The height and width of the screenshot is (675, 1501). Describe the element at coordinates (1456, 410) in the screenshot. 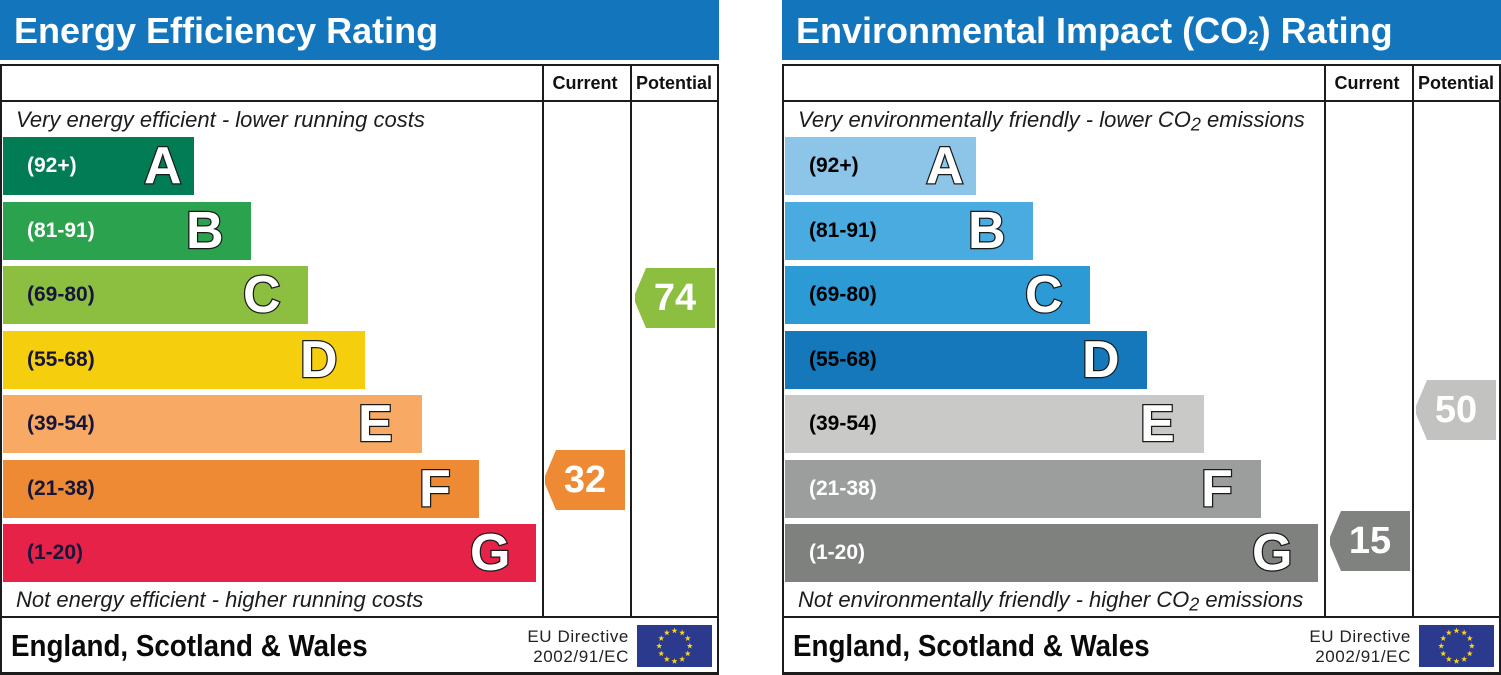

I see `svg-text: 50` at that location.